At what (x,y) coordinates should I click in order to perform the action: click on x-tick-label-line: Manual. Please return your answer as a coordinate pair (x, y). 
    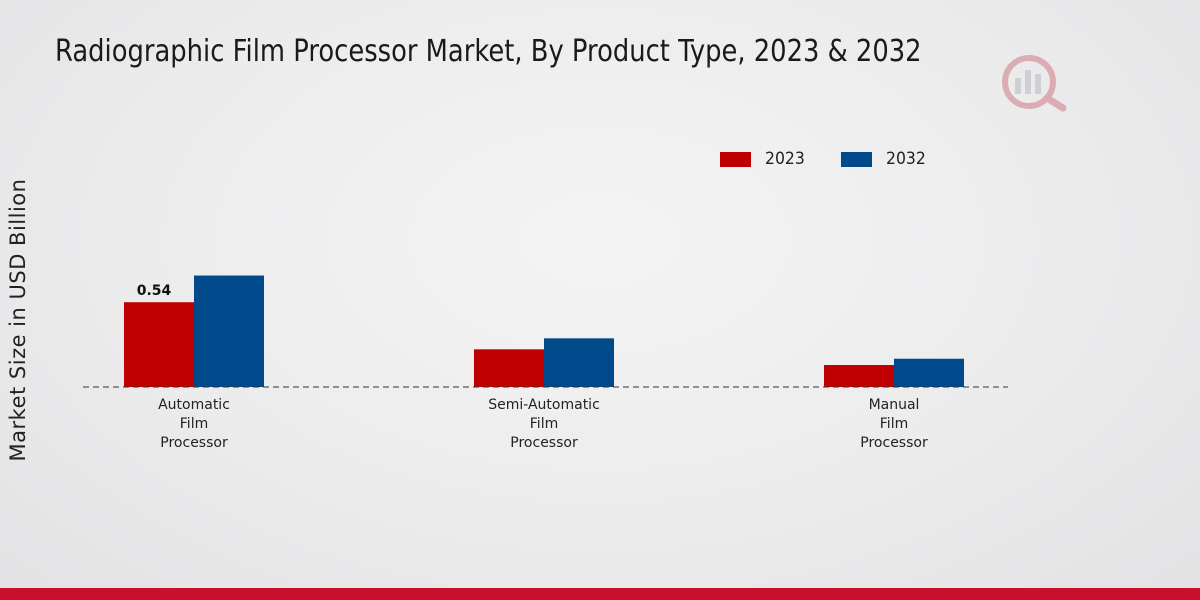
    Looking at the image, I should click on (894, 405).